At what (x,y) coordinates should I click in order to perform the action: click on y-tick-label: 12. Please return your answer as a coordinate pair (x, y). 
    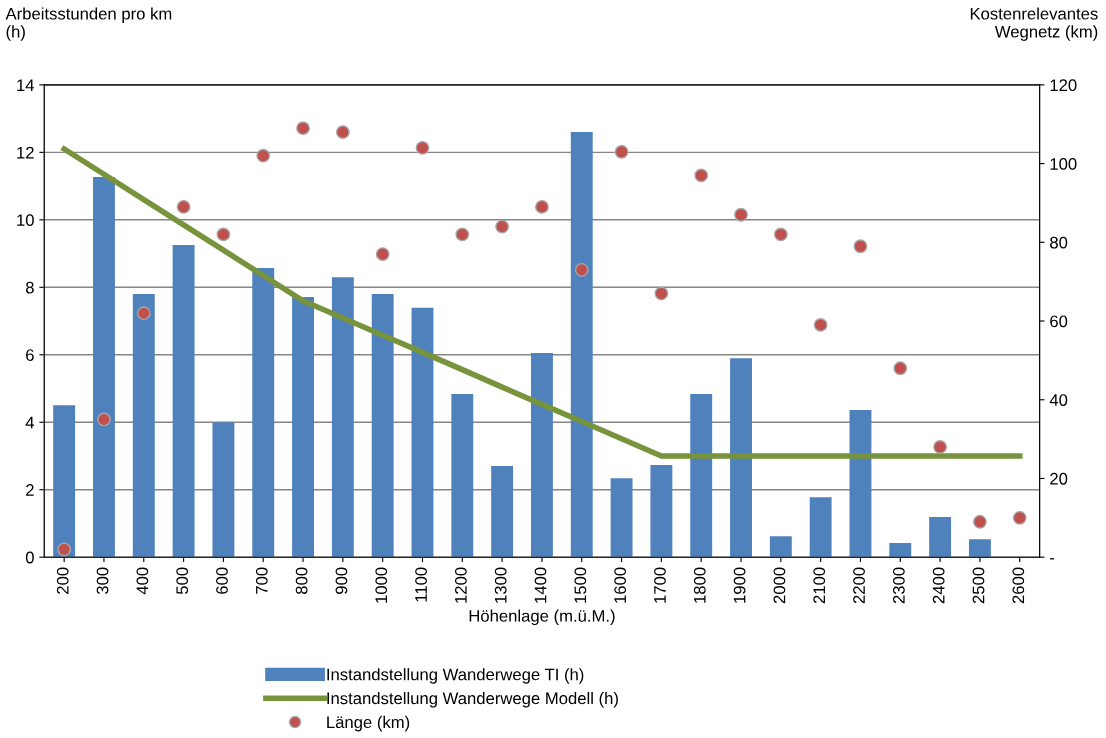
    Looking at the image, I should click on (25, 152).